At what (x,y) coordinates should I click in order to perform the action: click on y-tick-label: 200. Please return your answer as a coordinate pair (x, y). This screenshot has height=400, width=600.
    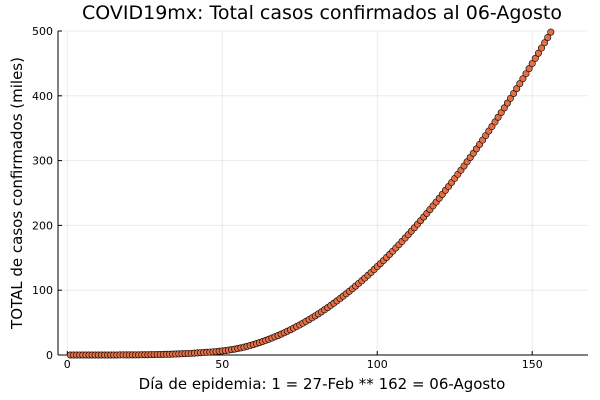
    Looking at the image, I should click on (42, 225).